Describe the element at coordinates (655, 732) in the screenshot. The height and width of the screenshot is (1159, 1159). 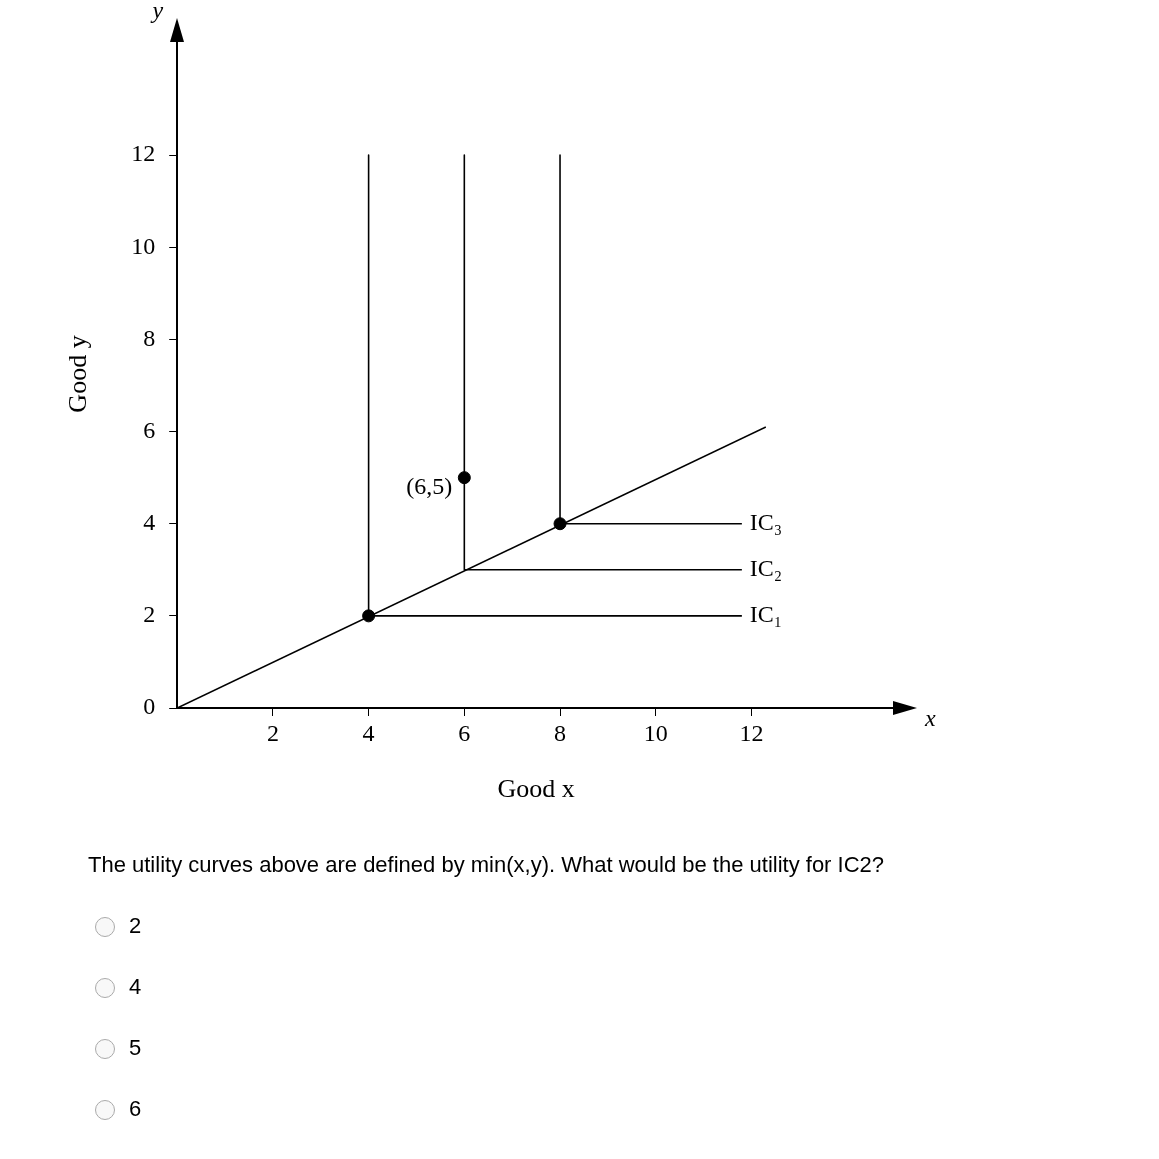
I see `x-tick-label: 10` at that location.